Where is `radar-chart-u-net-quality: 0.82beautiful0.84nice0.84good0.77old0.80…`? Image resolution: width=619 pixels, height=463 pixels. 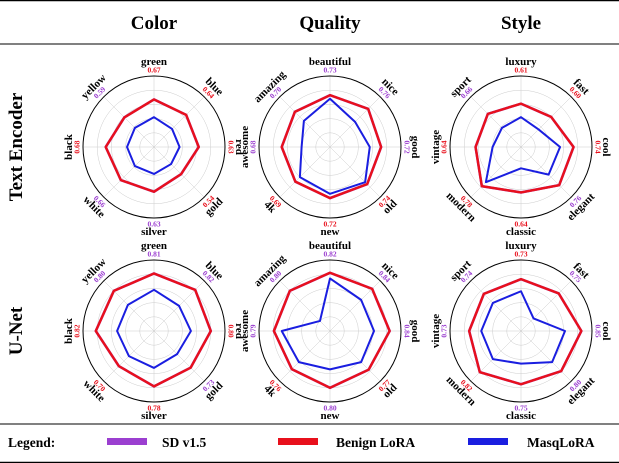
radar-chart-u-net-quality: 0.82beautiful0.84nice0.84good0.77old0.80… is located at coordinates (330, 331).